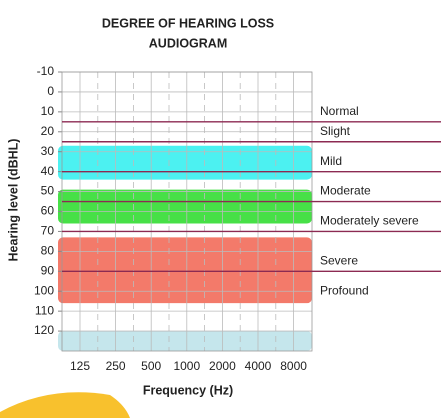 The height and width of the screenshot is (418, 441). What do you see at coordinates (50, 91) in the screenshot?
I see `y-tick-label: 0` at bounding box center [50, 91].